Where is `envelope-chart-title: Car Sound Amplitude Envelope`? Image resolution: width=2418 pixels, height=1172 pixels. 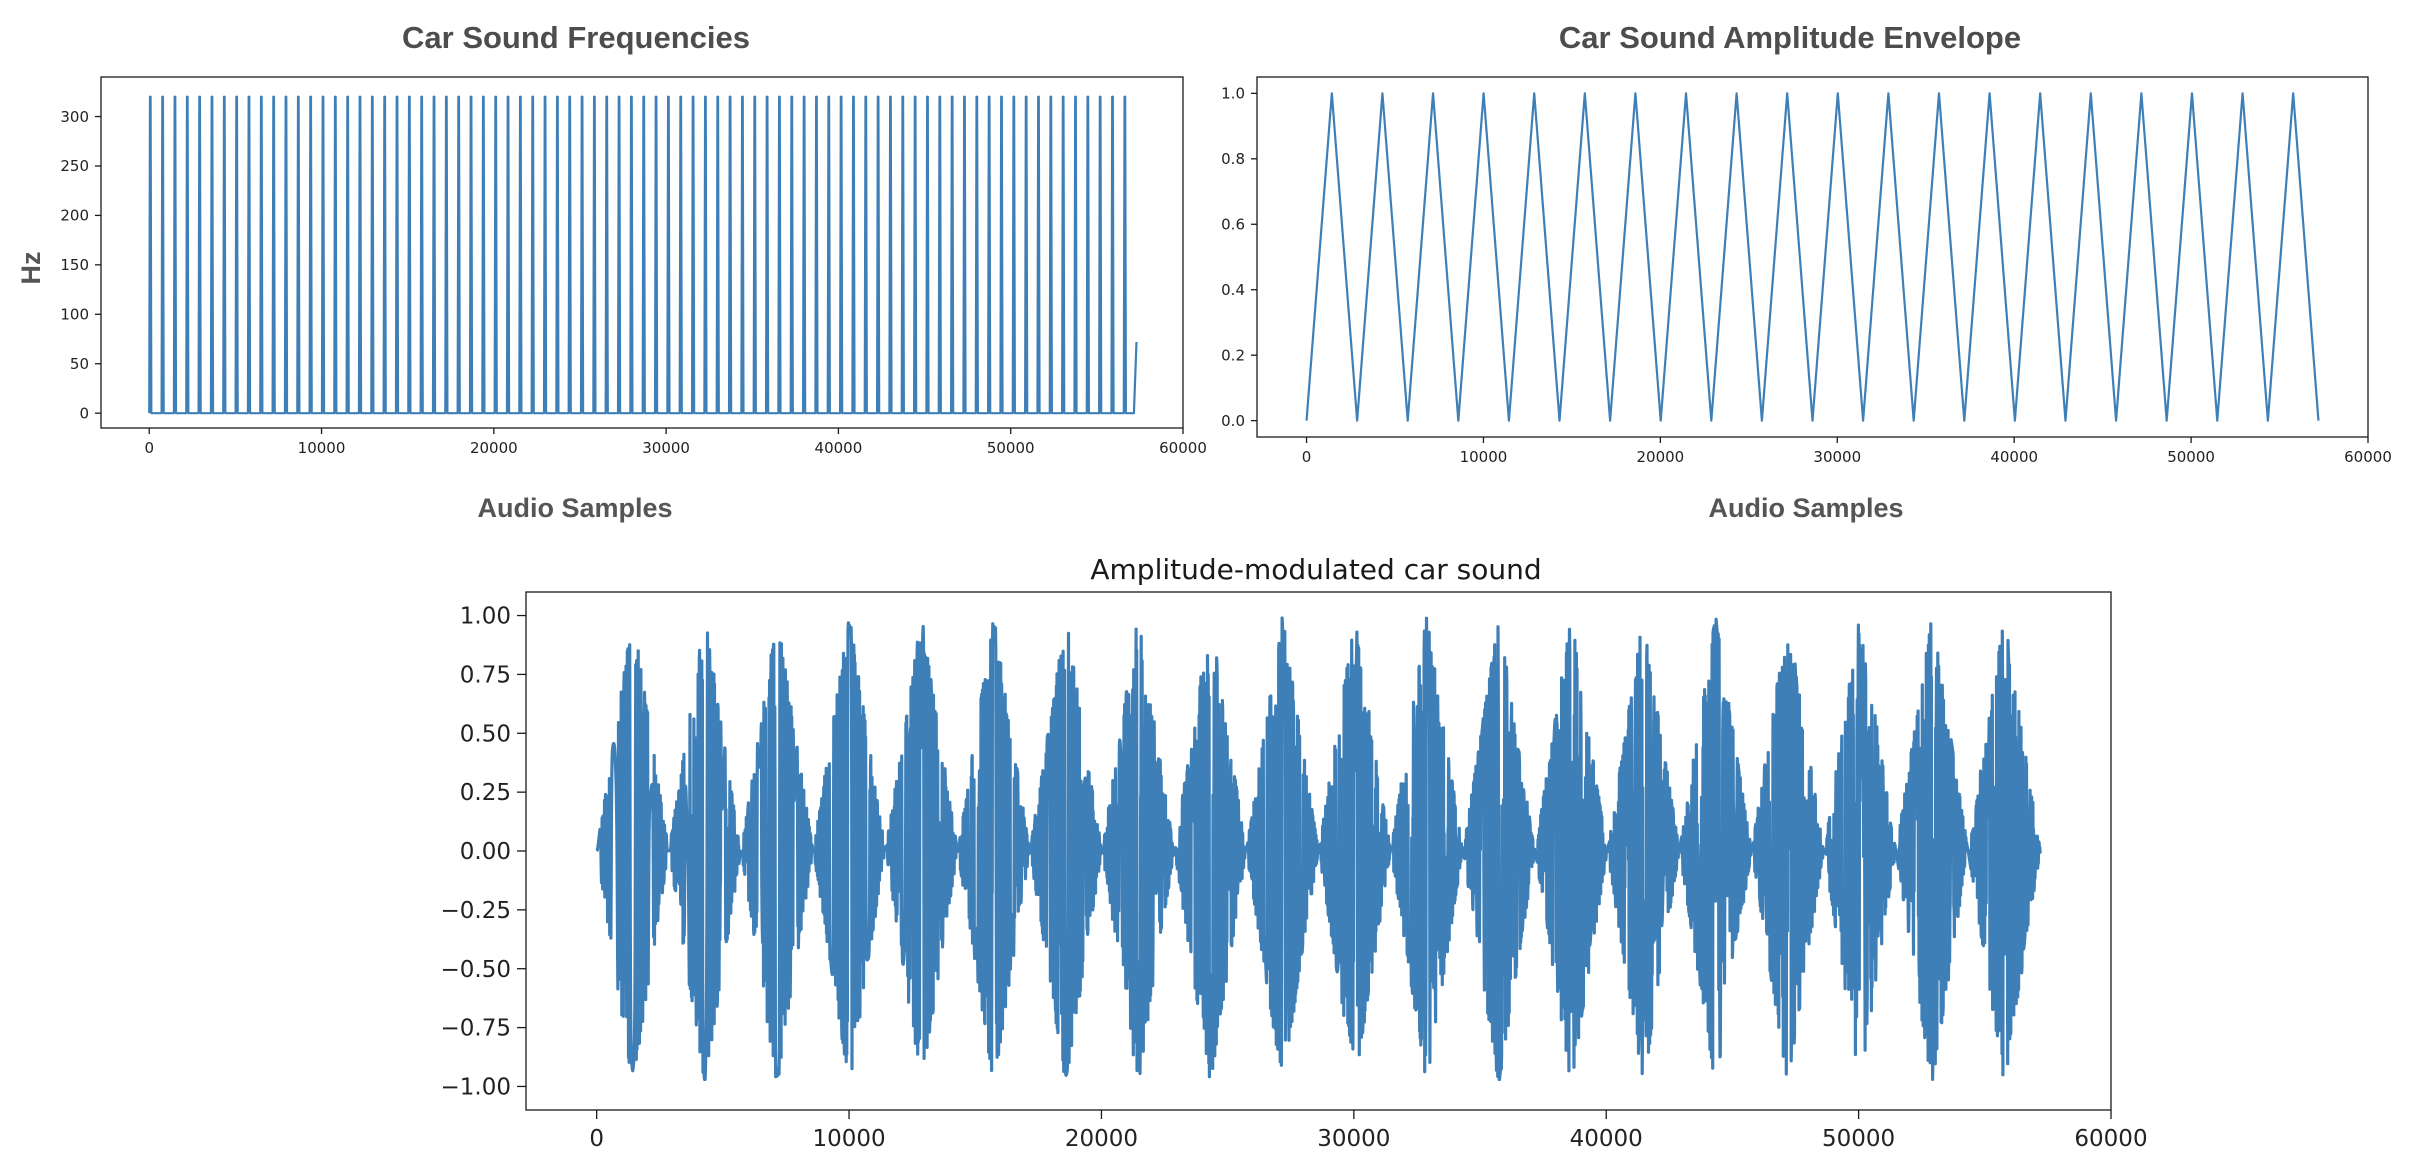
envelope-chart-title: Car Sound Amplitude Envelope is located at coordinates (1790, 37).